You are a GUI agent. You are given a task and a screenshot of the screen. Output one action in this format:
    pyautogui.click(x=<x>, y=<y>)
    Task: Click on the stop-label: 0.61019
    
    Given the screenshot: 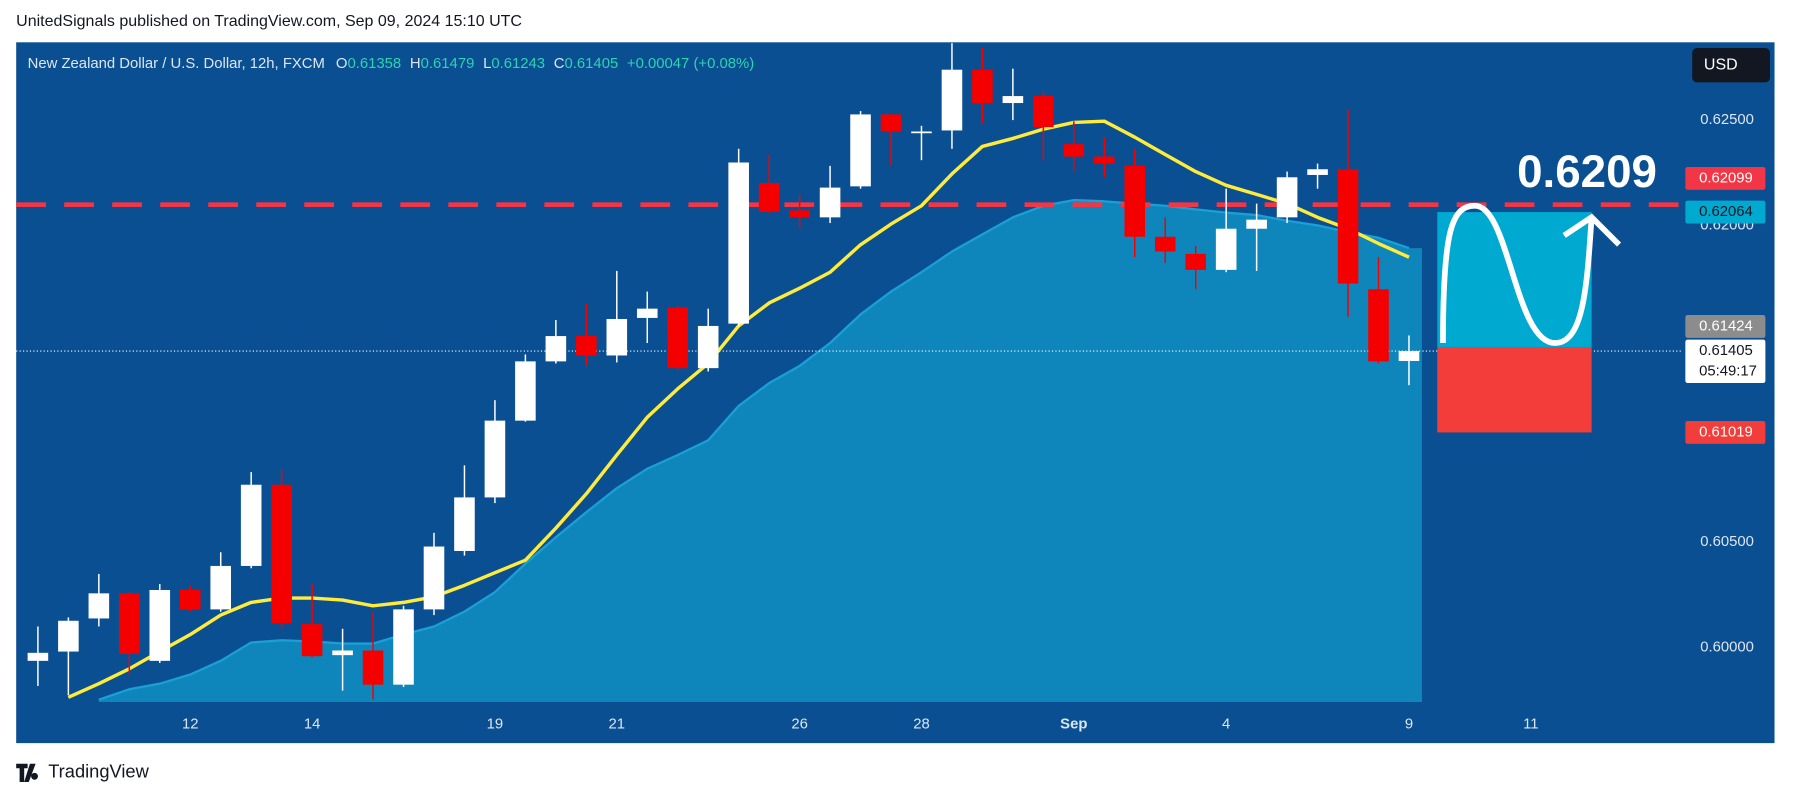 What is the action you would take?
    pyautogui.click(x=1726, y=432)
    